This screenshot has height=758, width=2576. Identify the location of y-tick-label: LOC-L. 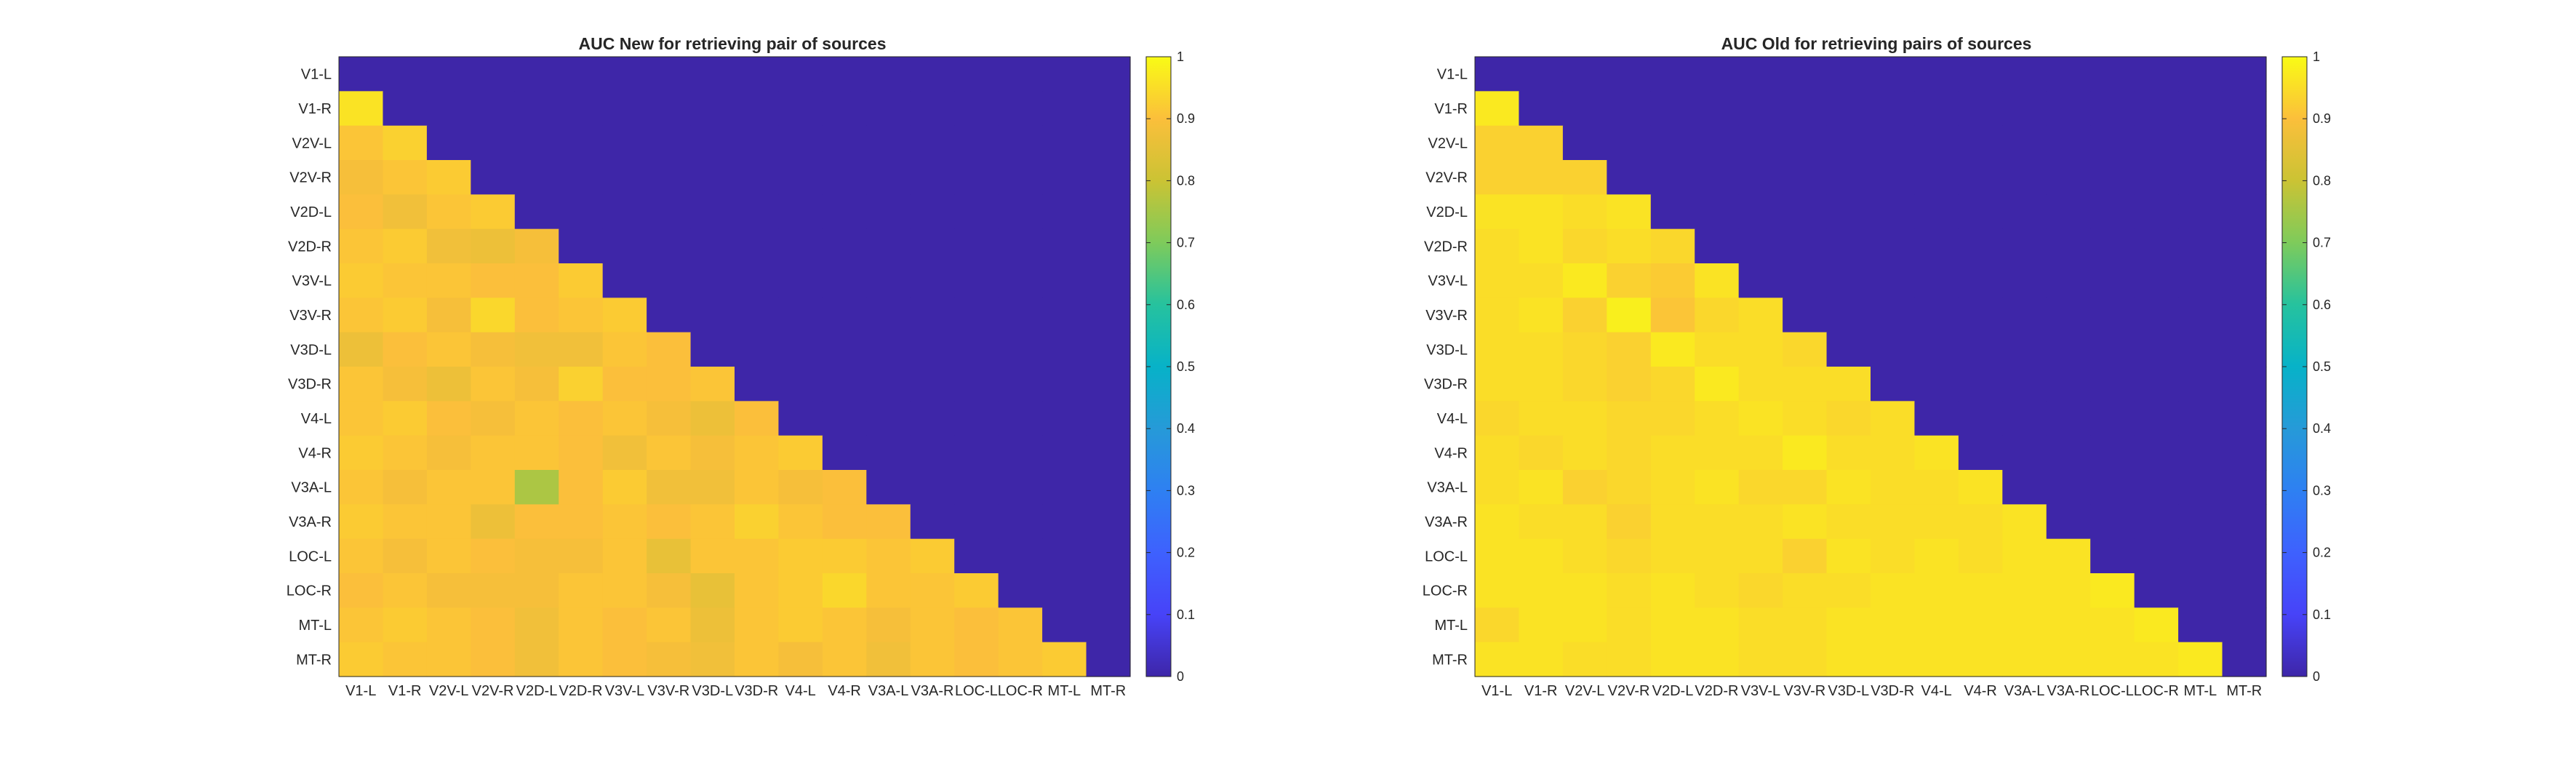
(310, 556).